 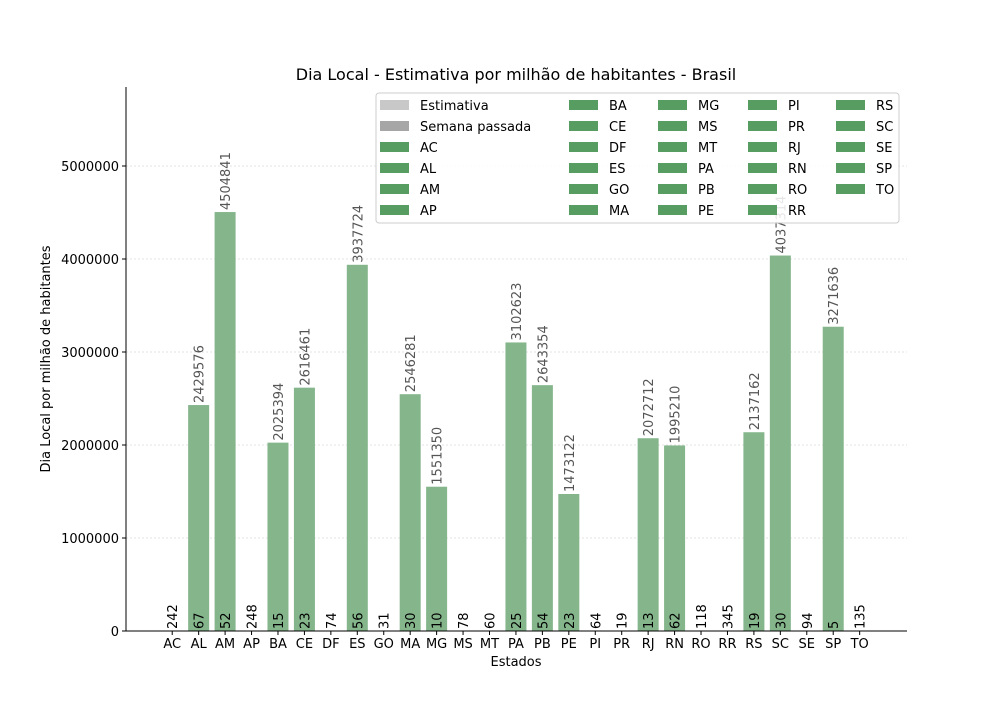 I want to click on y-tick-label: 1000000, so click(x=90, y=539).